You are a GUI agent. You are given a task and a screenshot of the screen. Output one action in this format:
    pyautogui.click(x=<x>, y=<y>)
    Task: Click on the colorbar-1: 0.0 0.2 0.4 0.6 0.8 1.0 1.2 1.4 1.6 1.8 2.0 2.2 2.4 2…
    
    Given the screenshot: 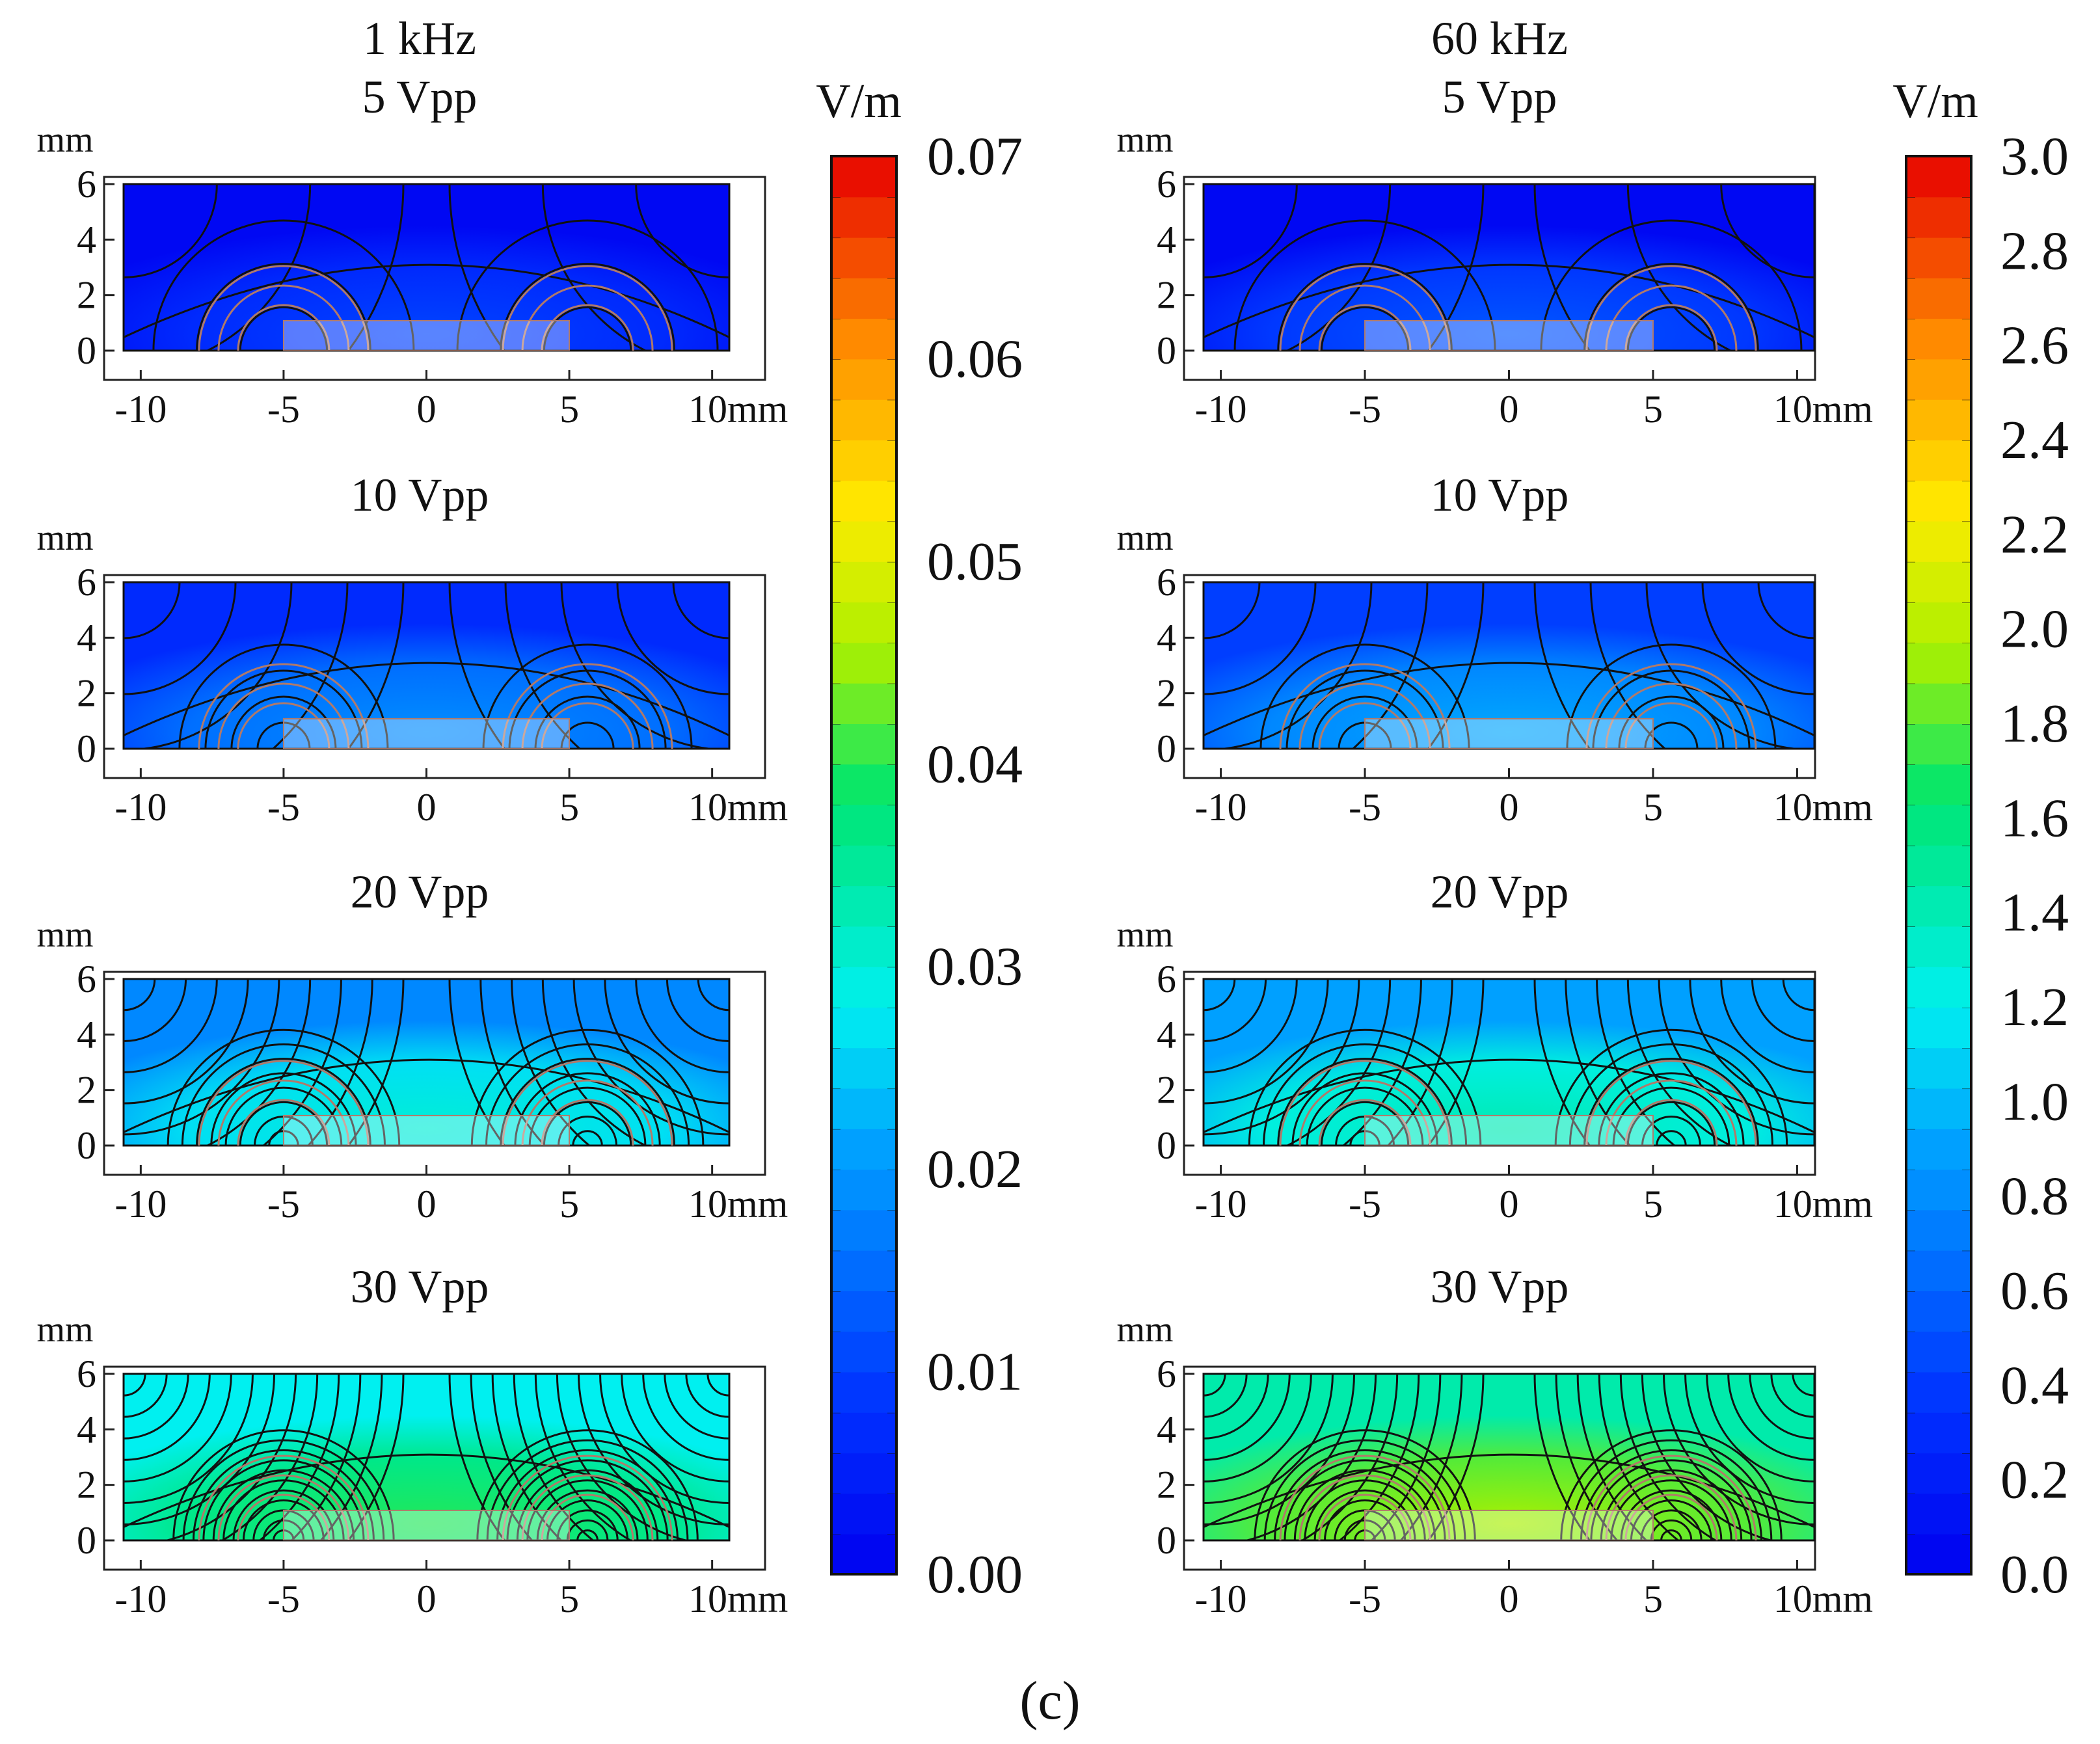 What is the action you would take?
    pyautogui.click(x=1980, y=840)
    